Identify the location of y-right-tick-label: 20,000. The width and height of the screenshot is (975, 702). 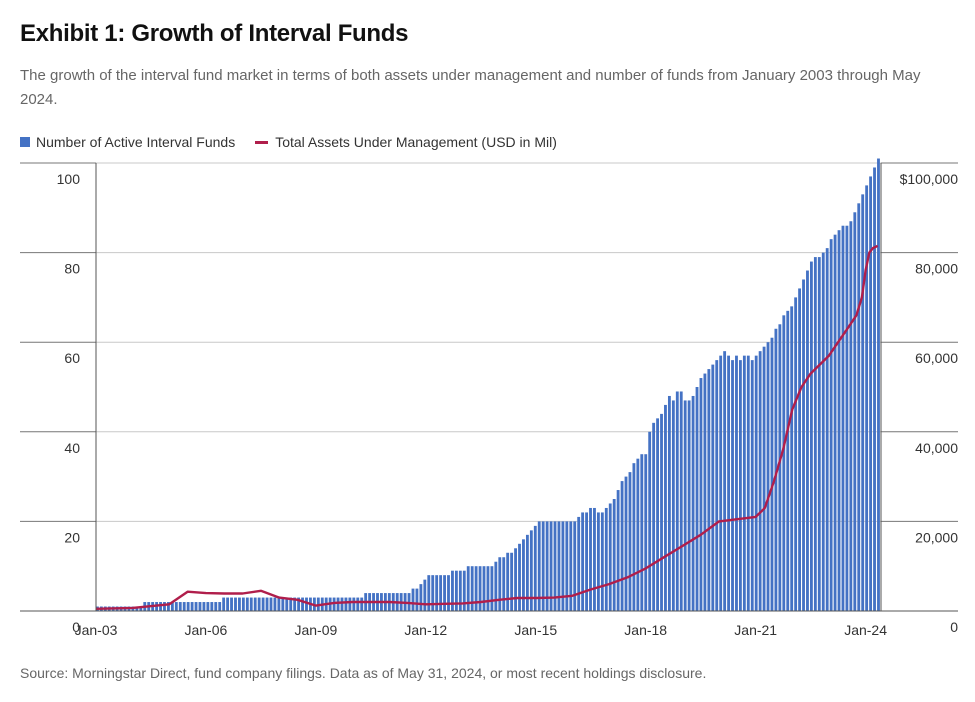
(936, 537).